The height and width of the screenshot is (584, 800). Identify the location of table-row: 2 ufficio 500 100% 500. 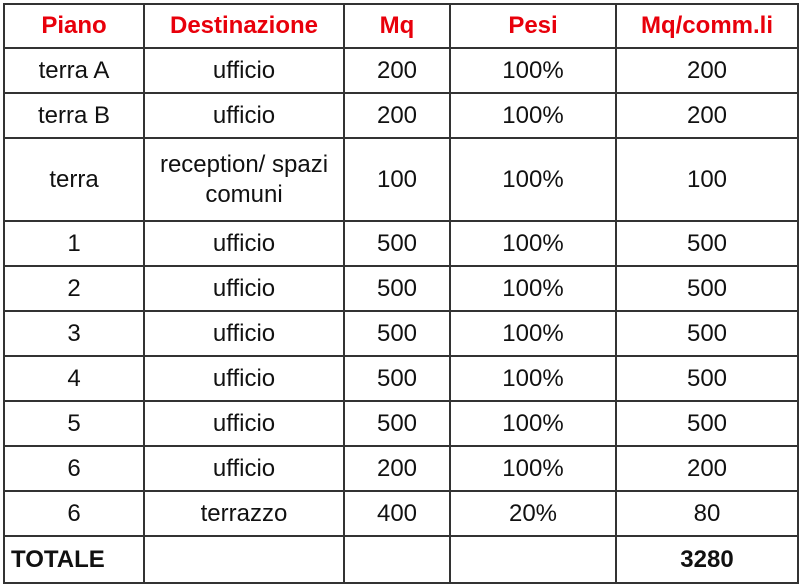
(401, 288).